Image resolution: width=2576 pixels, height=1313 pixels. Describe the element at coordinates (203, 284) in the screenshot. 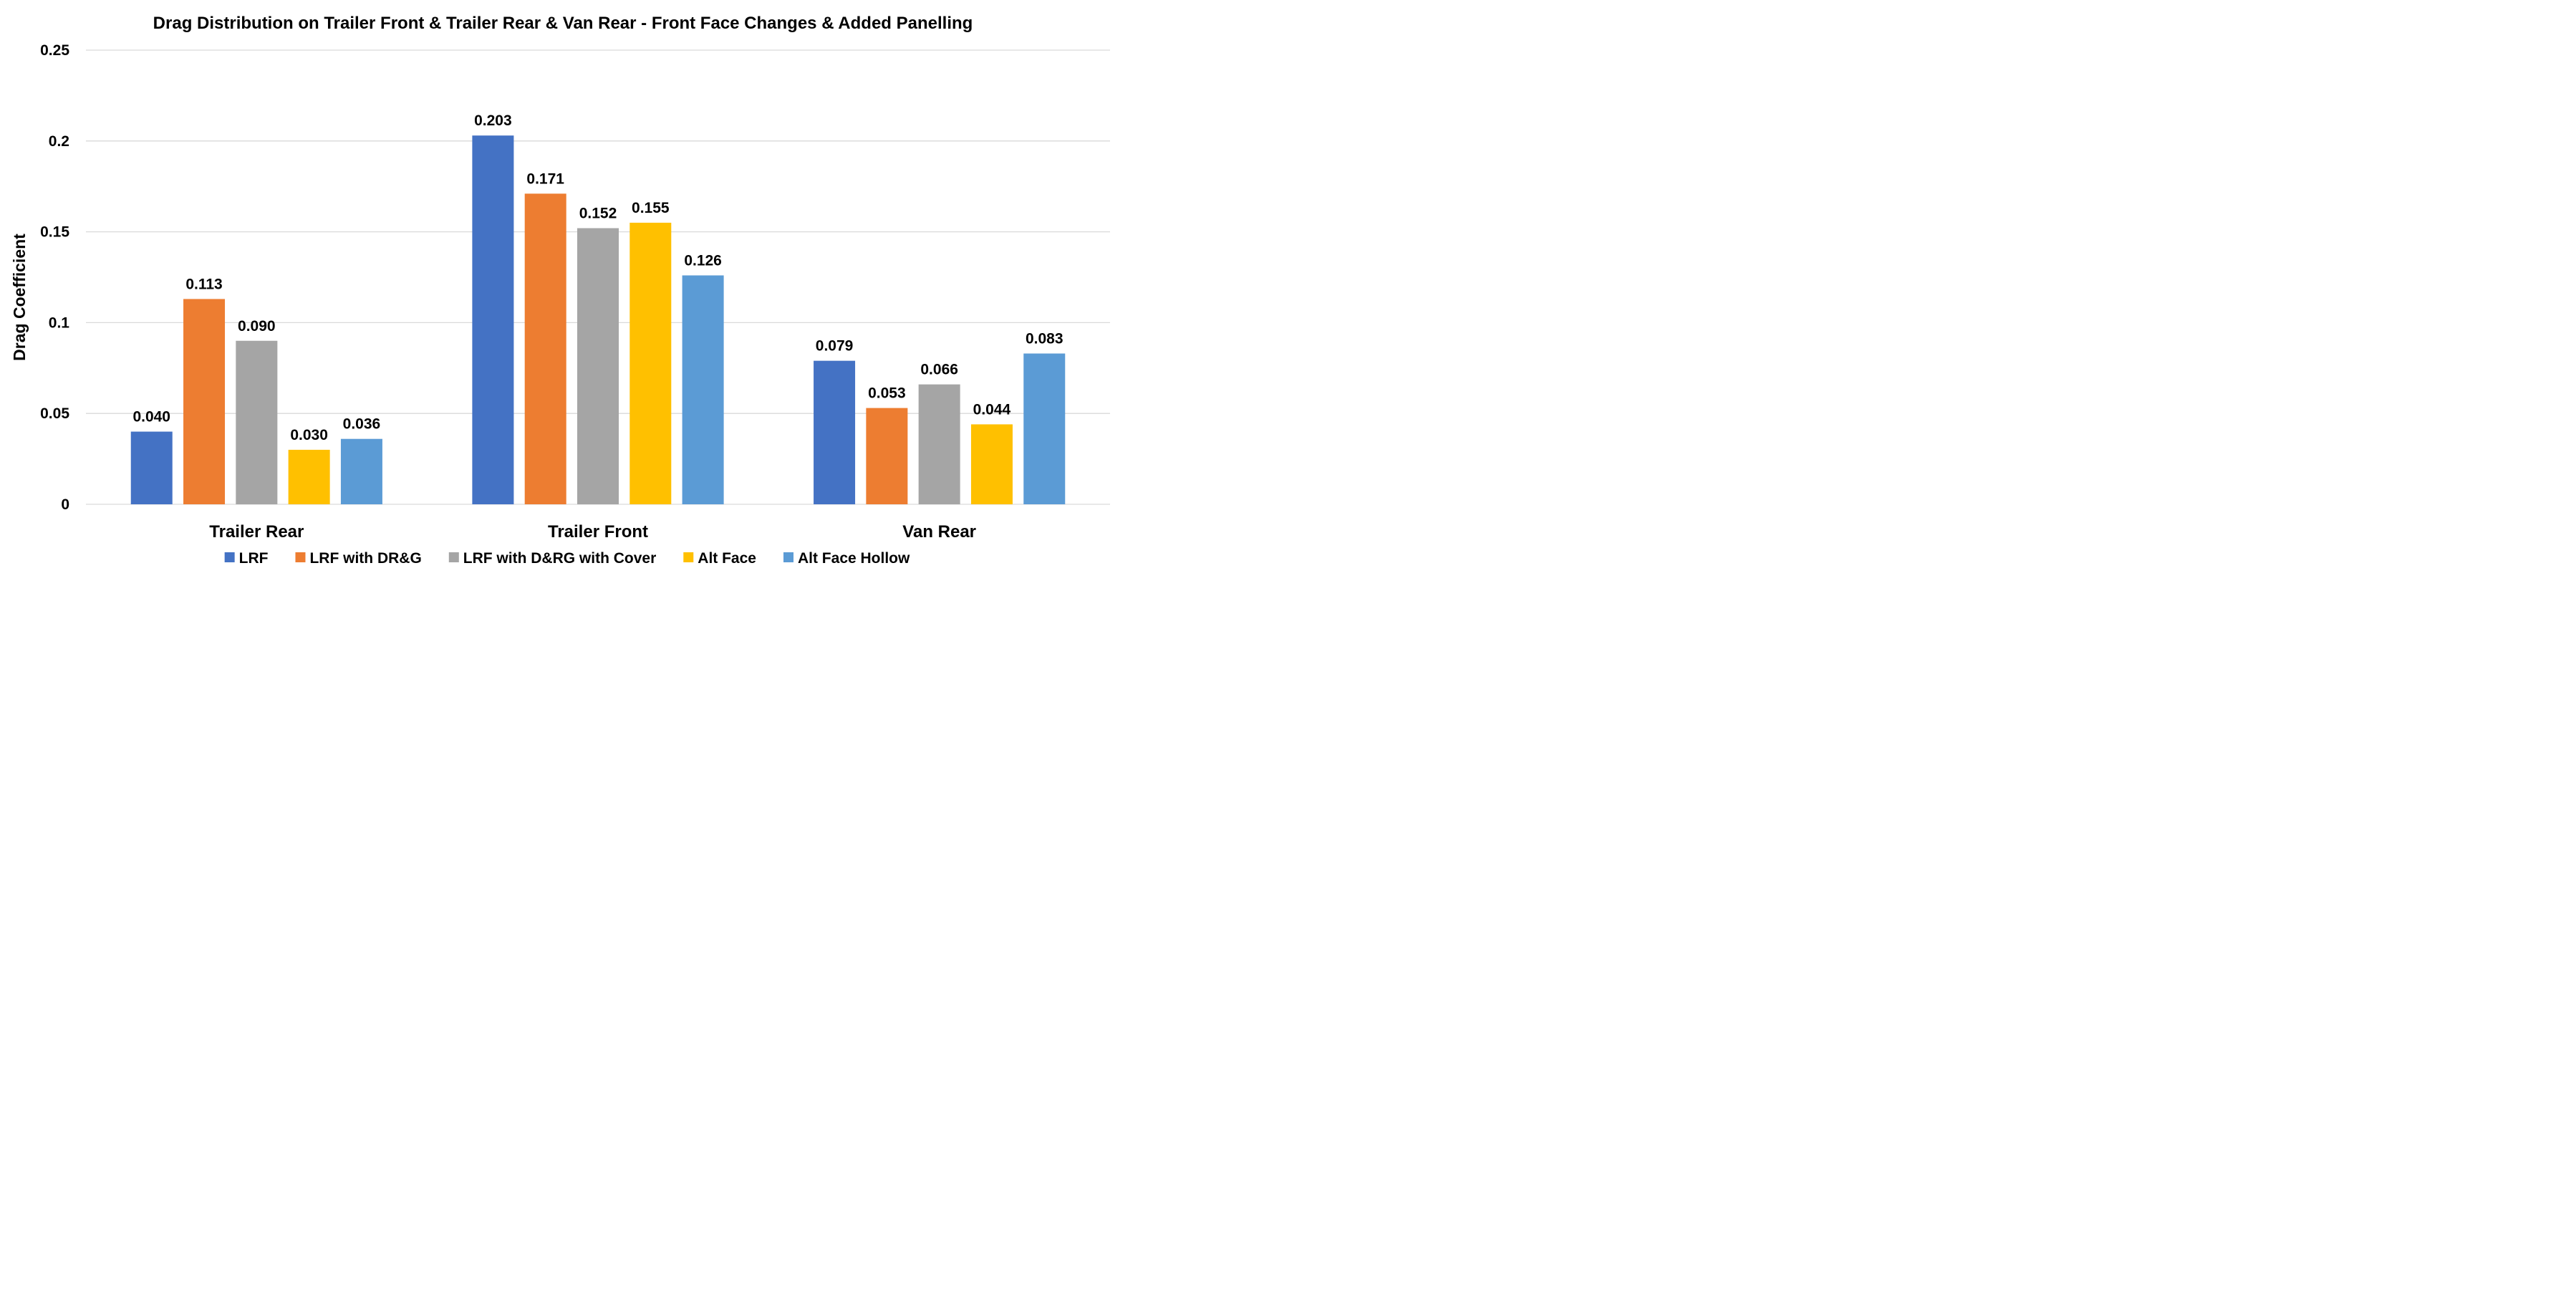

I see `data-label: 0.113` at that location.